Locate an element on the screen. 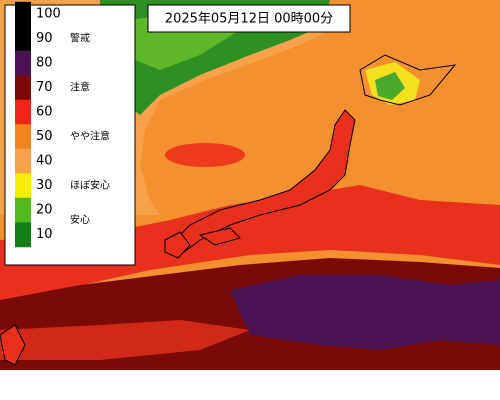 The height and width of the screenshot is (400, 500). red-strip is located at coordinates (125, 340).